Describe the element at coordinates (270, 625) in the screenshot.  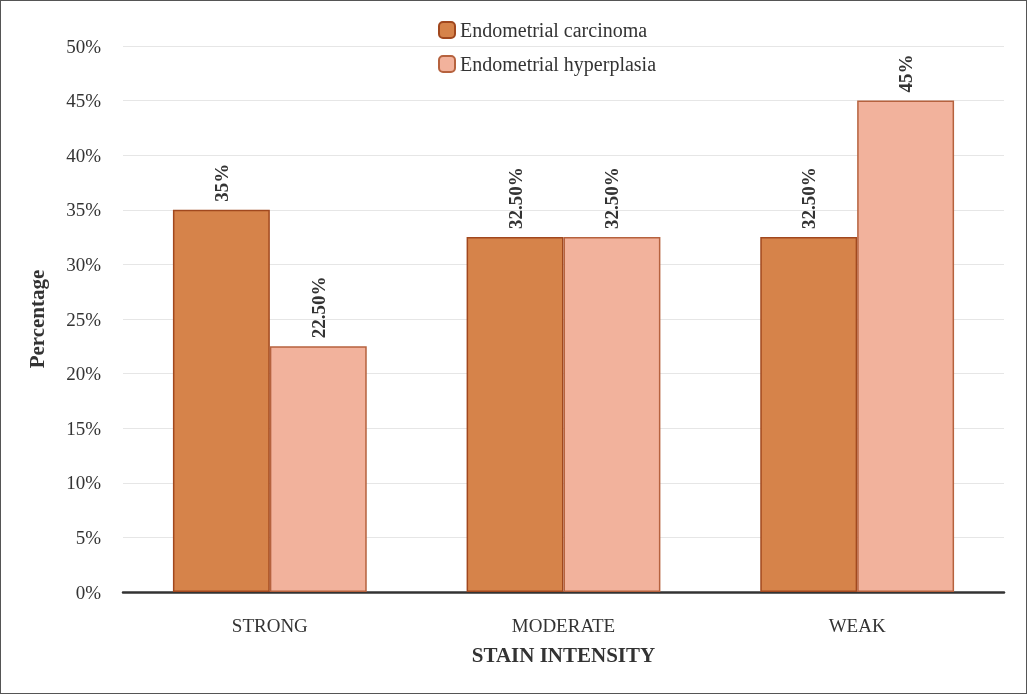
I see `x-tick-label: STRONG` at that location.